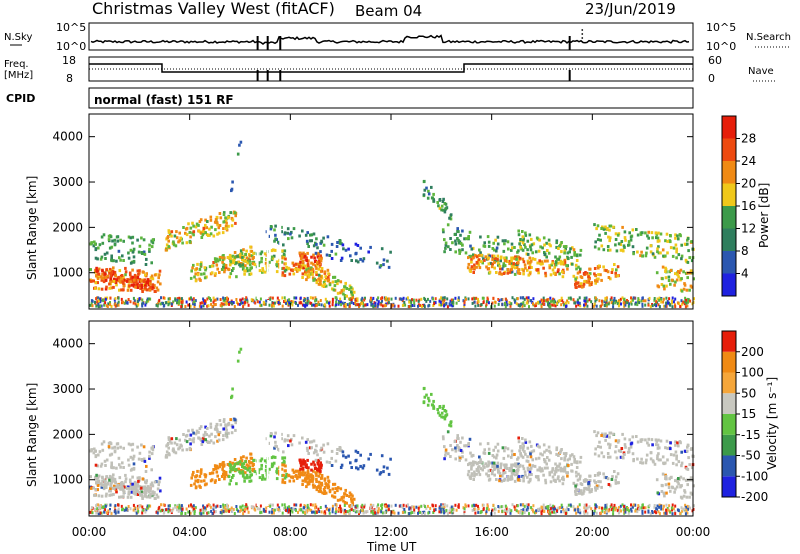  Describe the element at coordinates (721, 27) in the screenshot. I see `noise-right-top: 10^5` at that location.